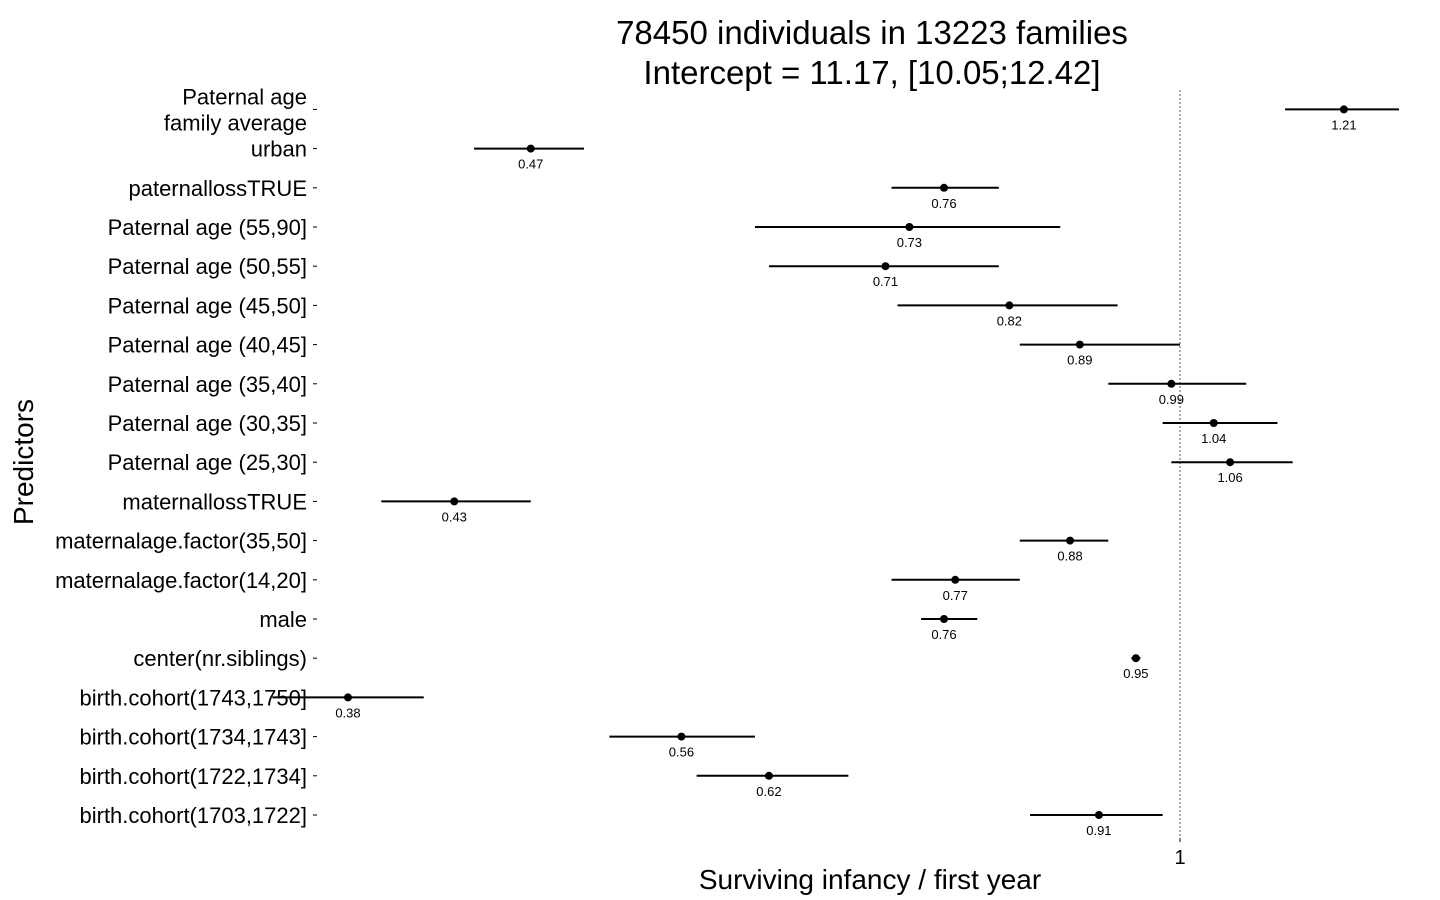  Describe the element at coordinates (768, 791) in the screenshot. I see `data-label: 0.62` at that location.